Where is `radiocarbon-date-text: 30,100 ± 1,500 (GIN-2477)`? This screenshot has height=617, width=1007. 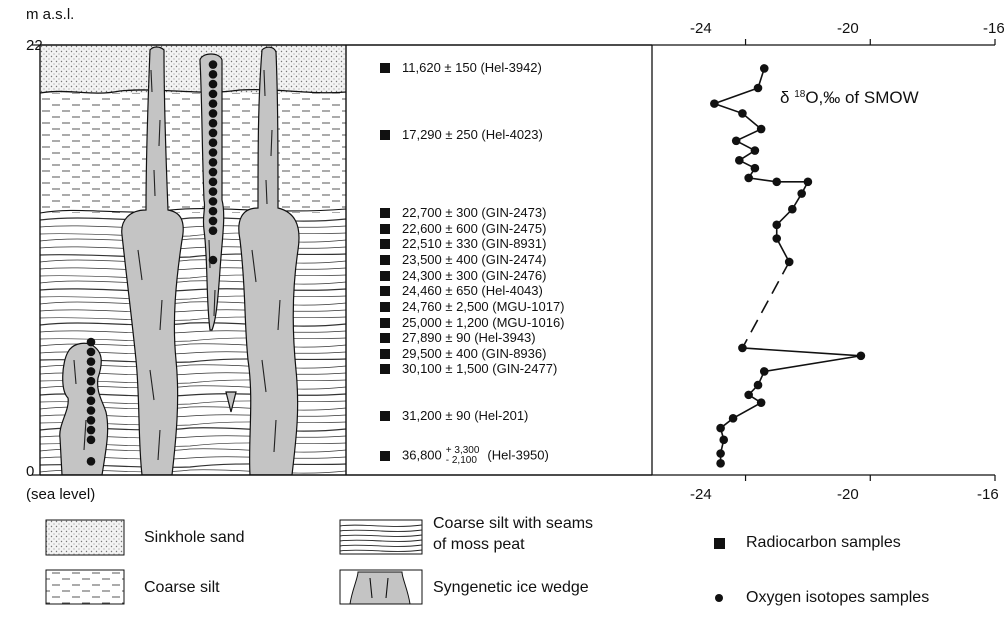 radiocarbon-date-text: 30,100 ± 1,500 (GIN-2477) is located at coordinates (480, 369).